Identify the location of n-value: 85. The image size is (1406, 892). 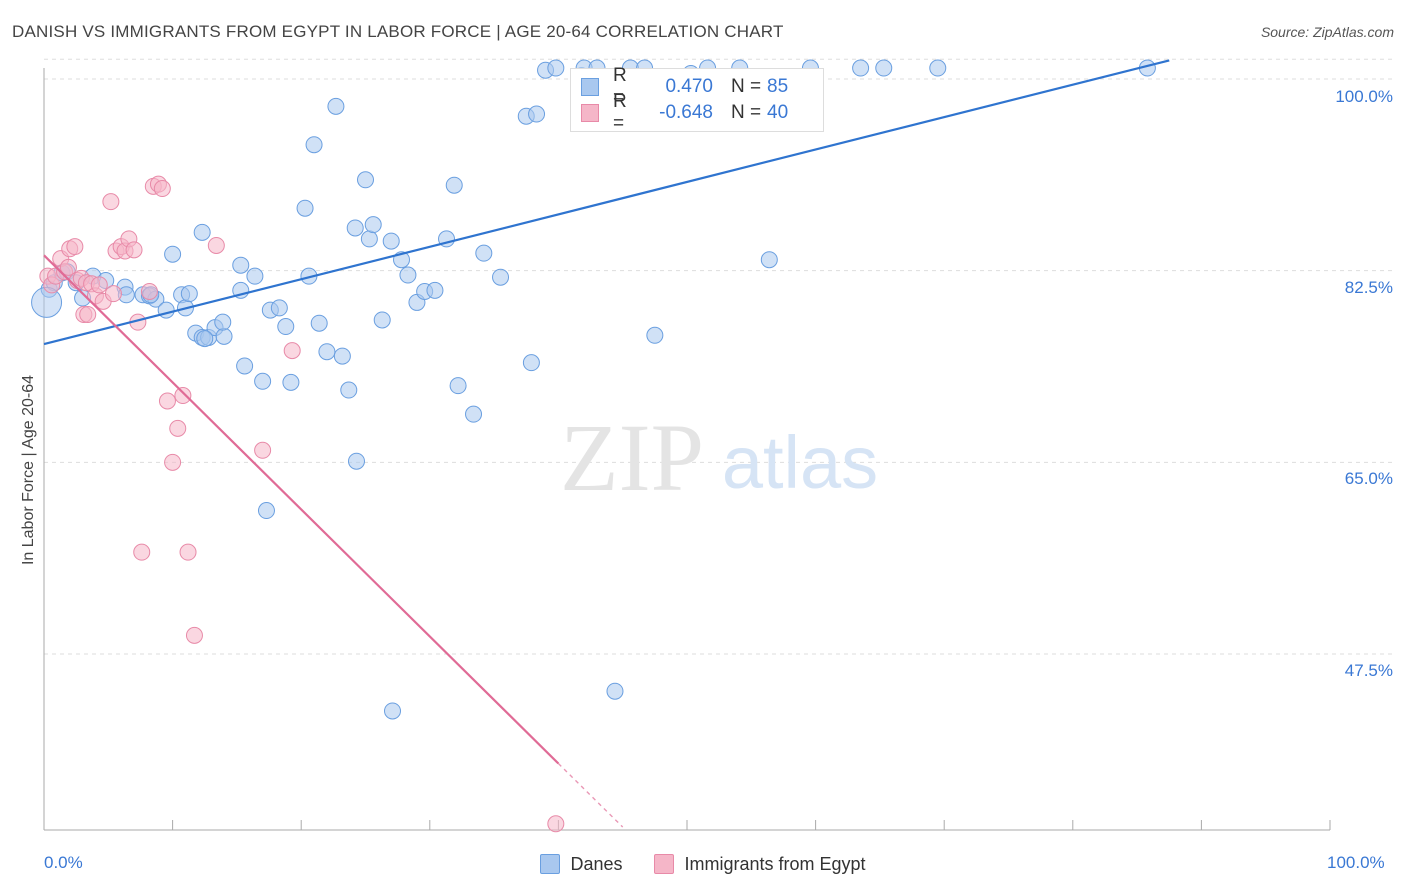
(778, 86).